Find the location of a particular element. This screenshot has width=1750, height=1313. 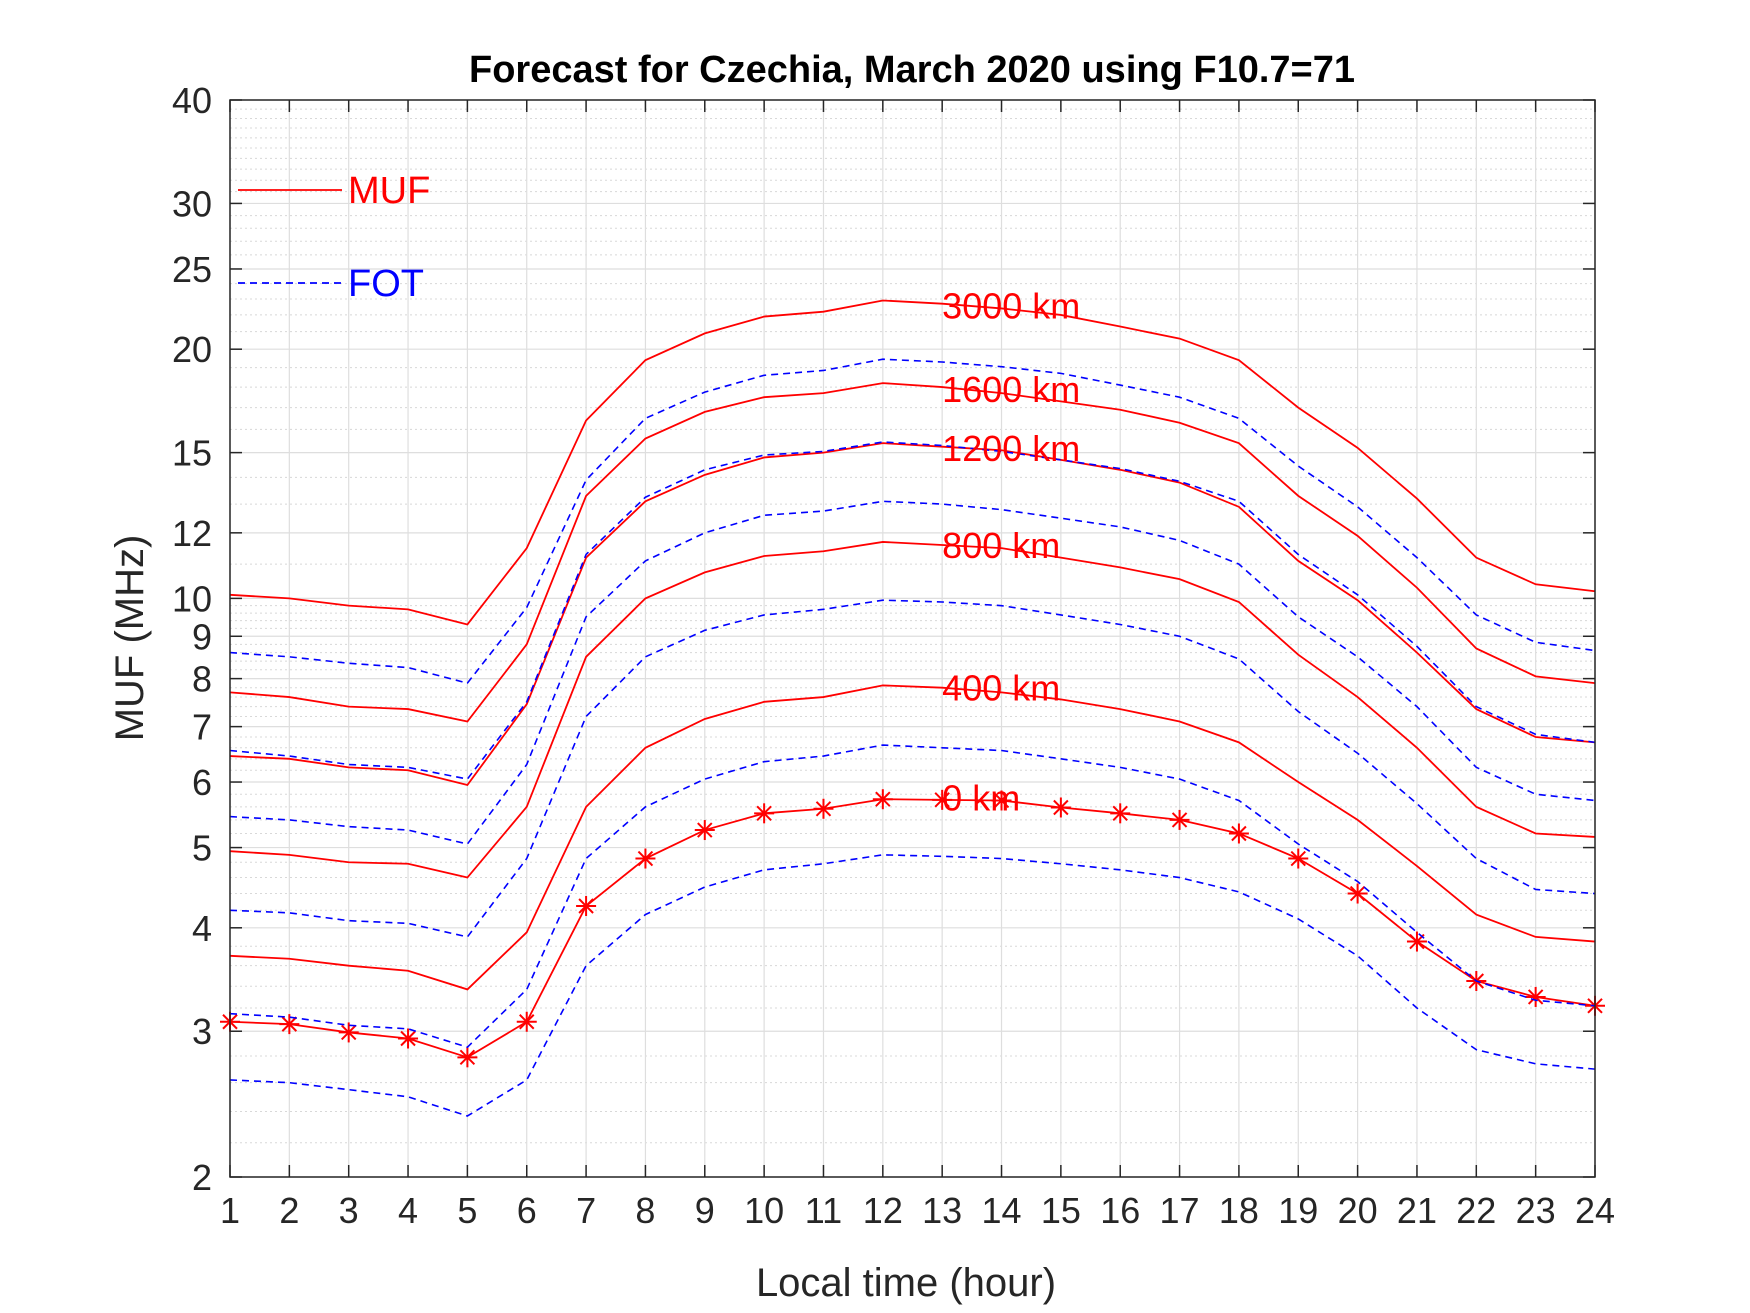

muf-legend-label: MUF is located at coordinates (389, 191).